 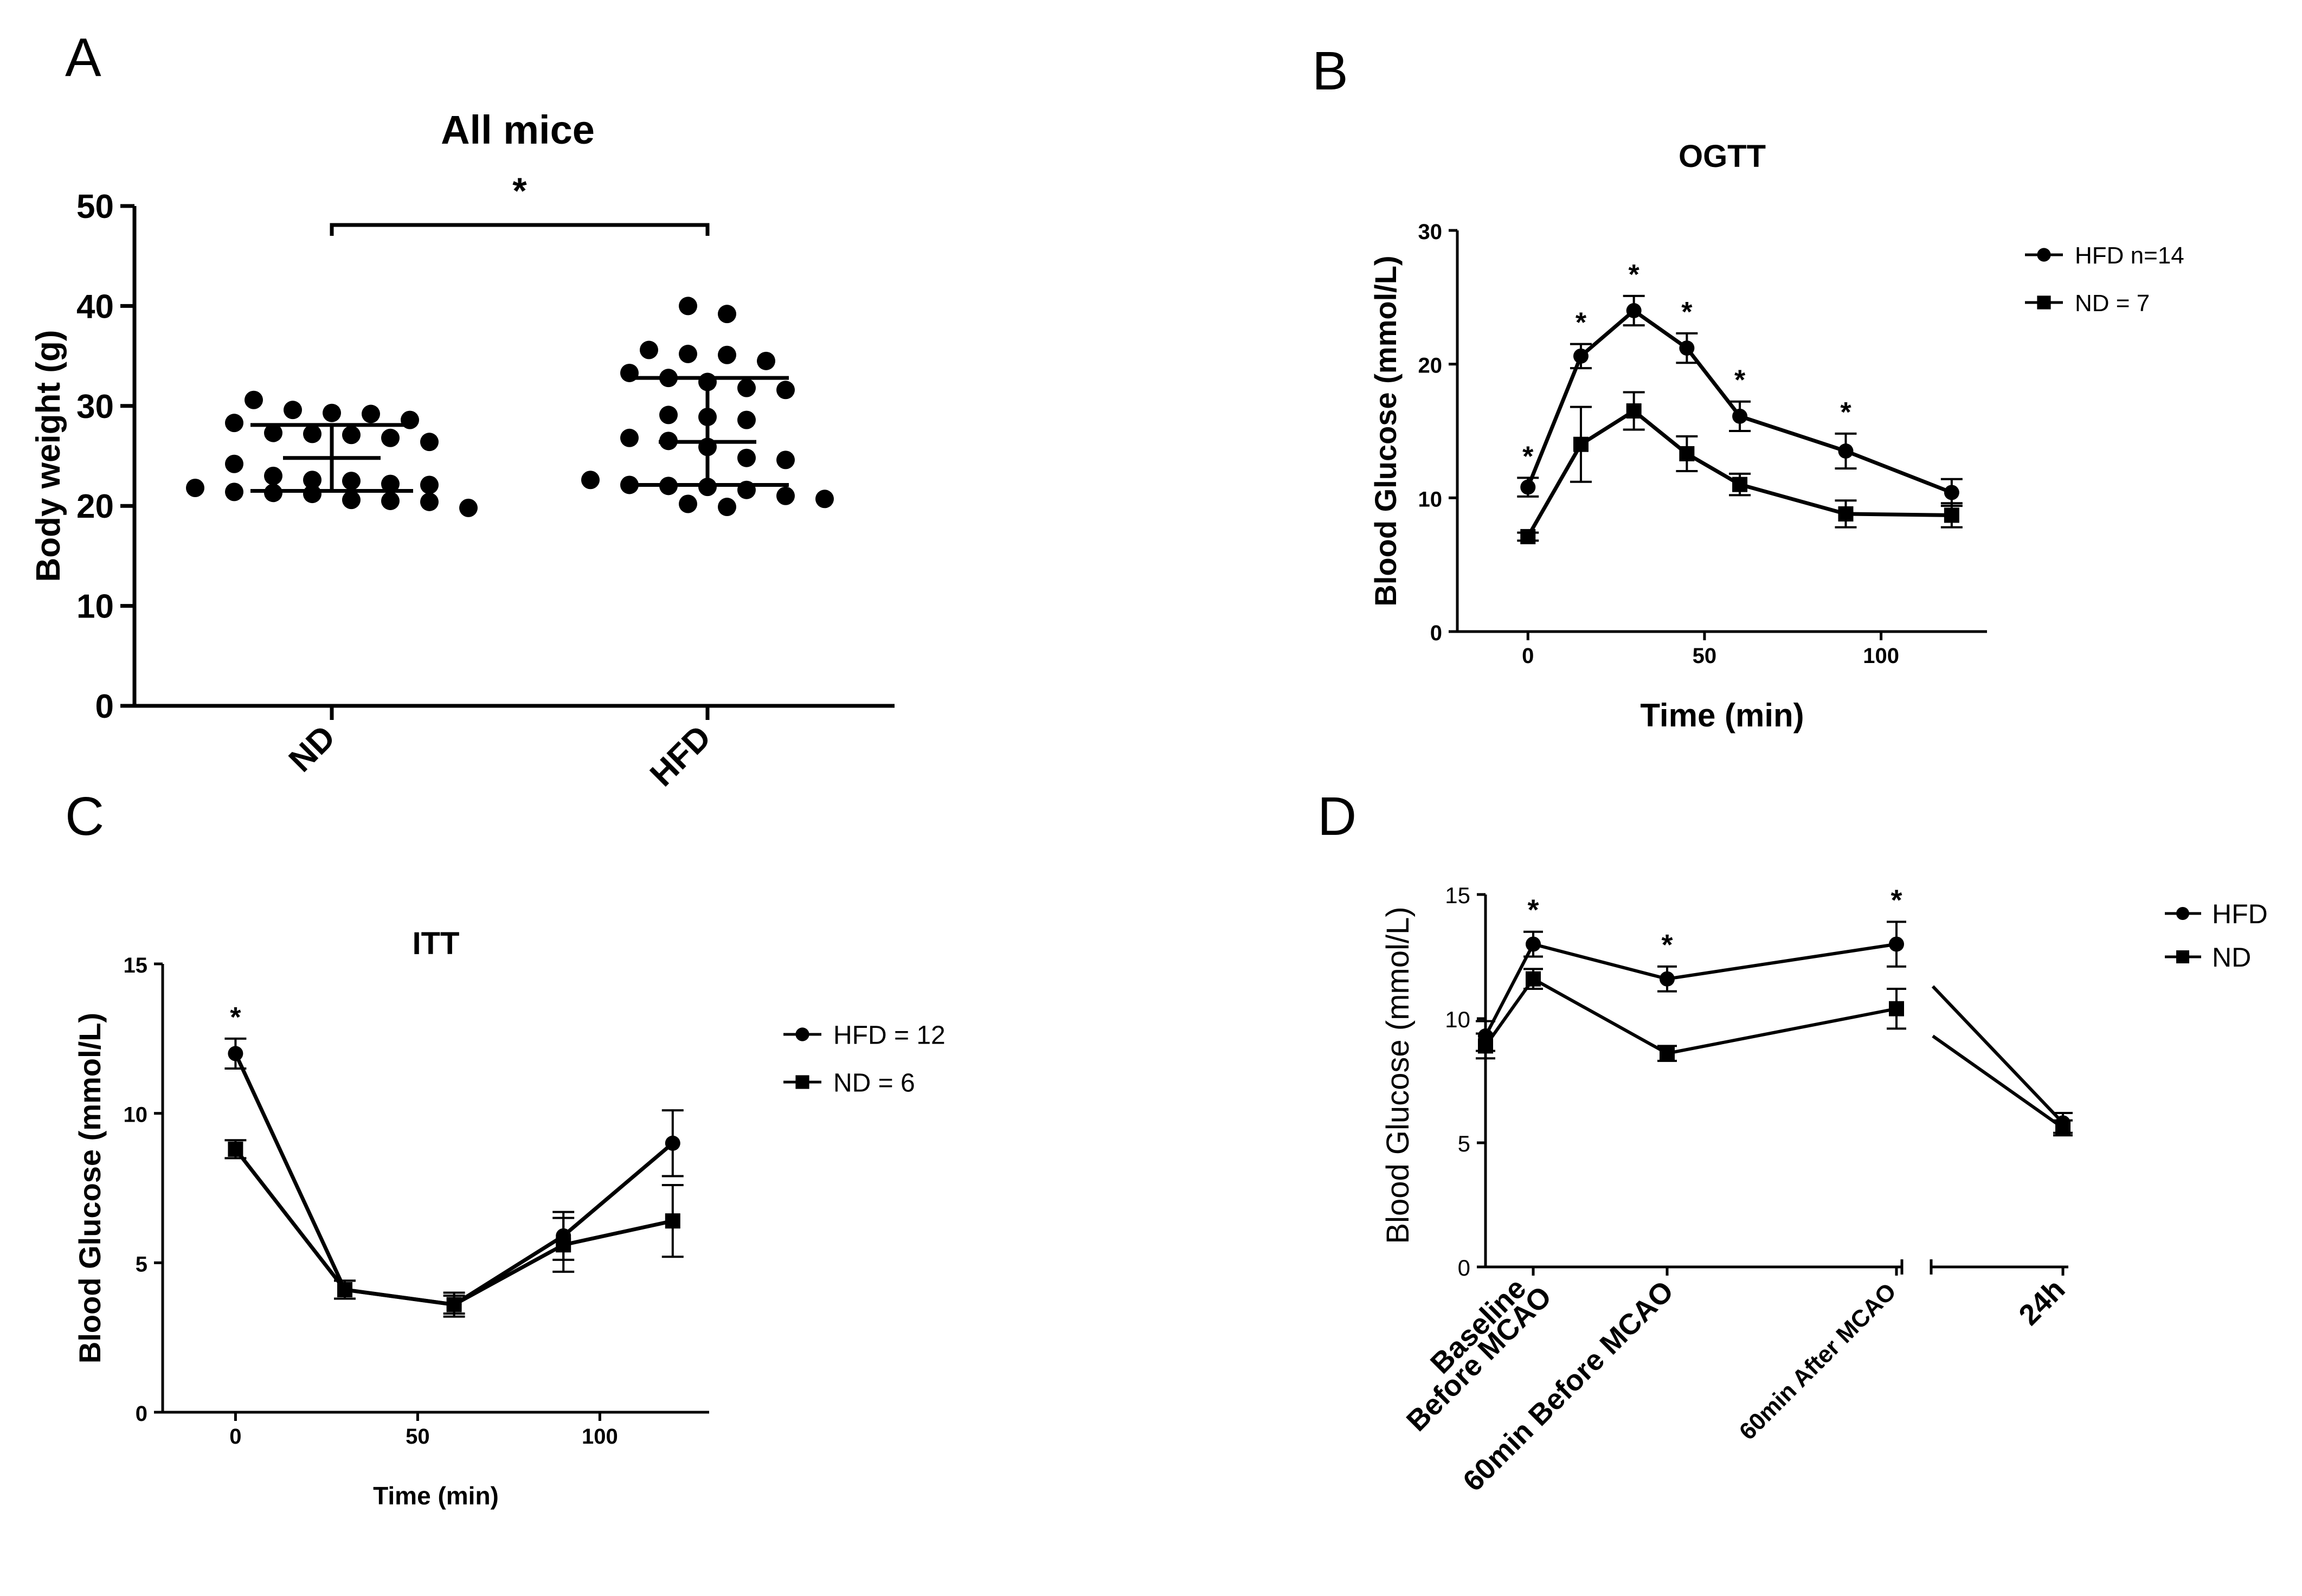 I want to click on y-tick-label: 40, so click(x=95, y=307).